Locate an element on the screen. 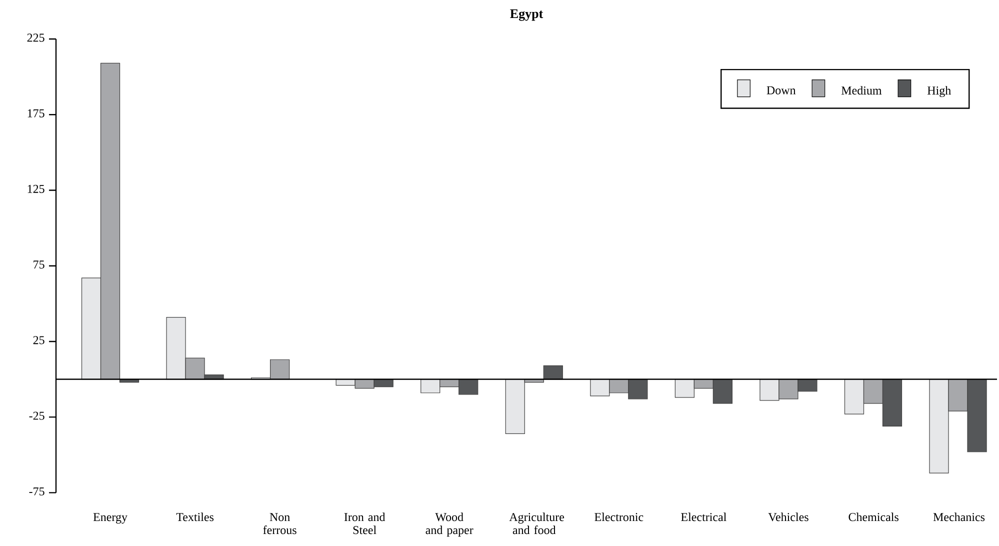 This screenshot has width=999, height=546. legend-label: Medium is located at coordinates (861, 90).